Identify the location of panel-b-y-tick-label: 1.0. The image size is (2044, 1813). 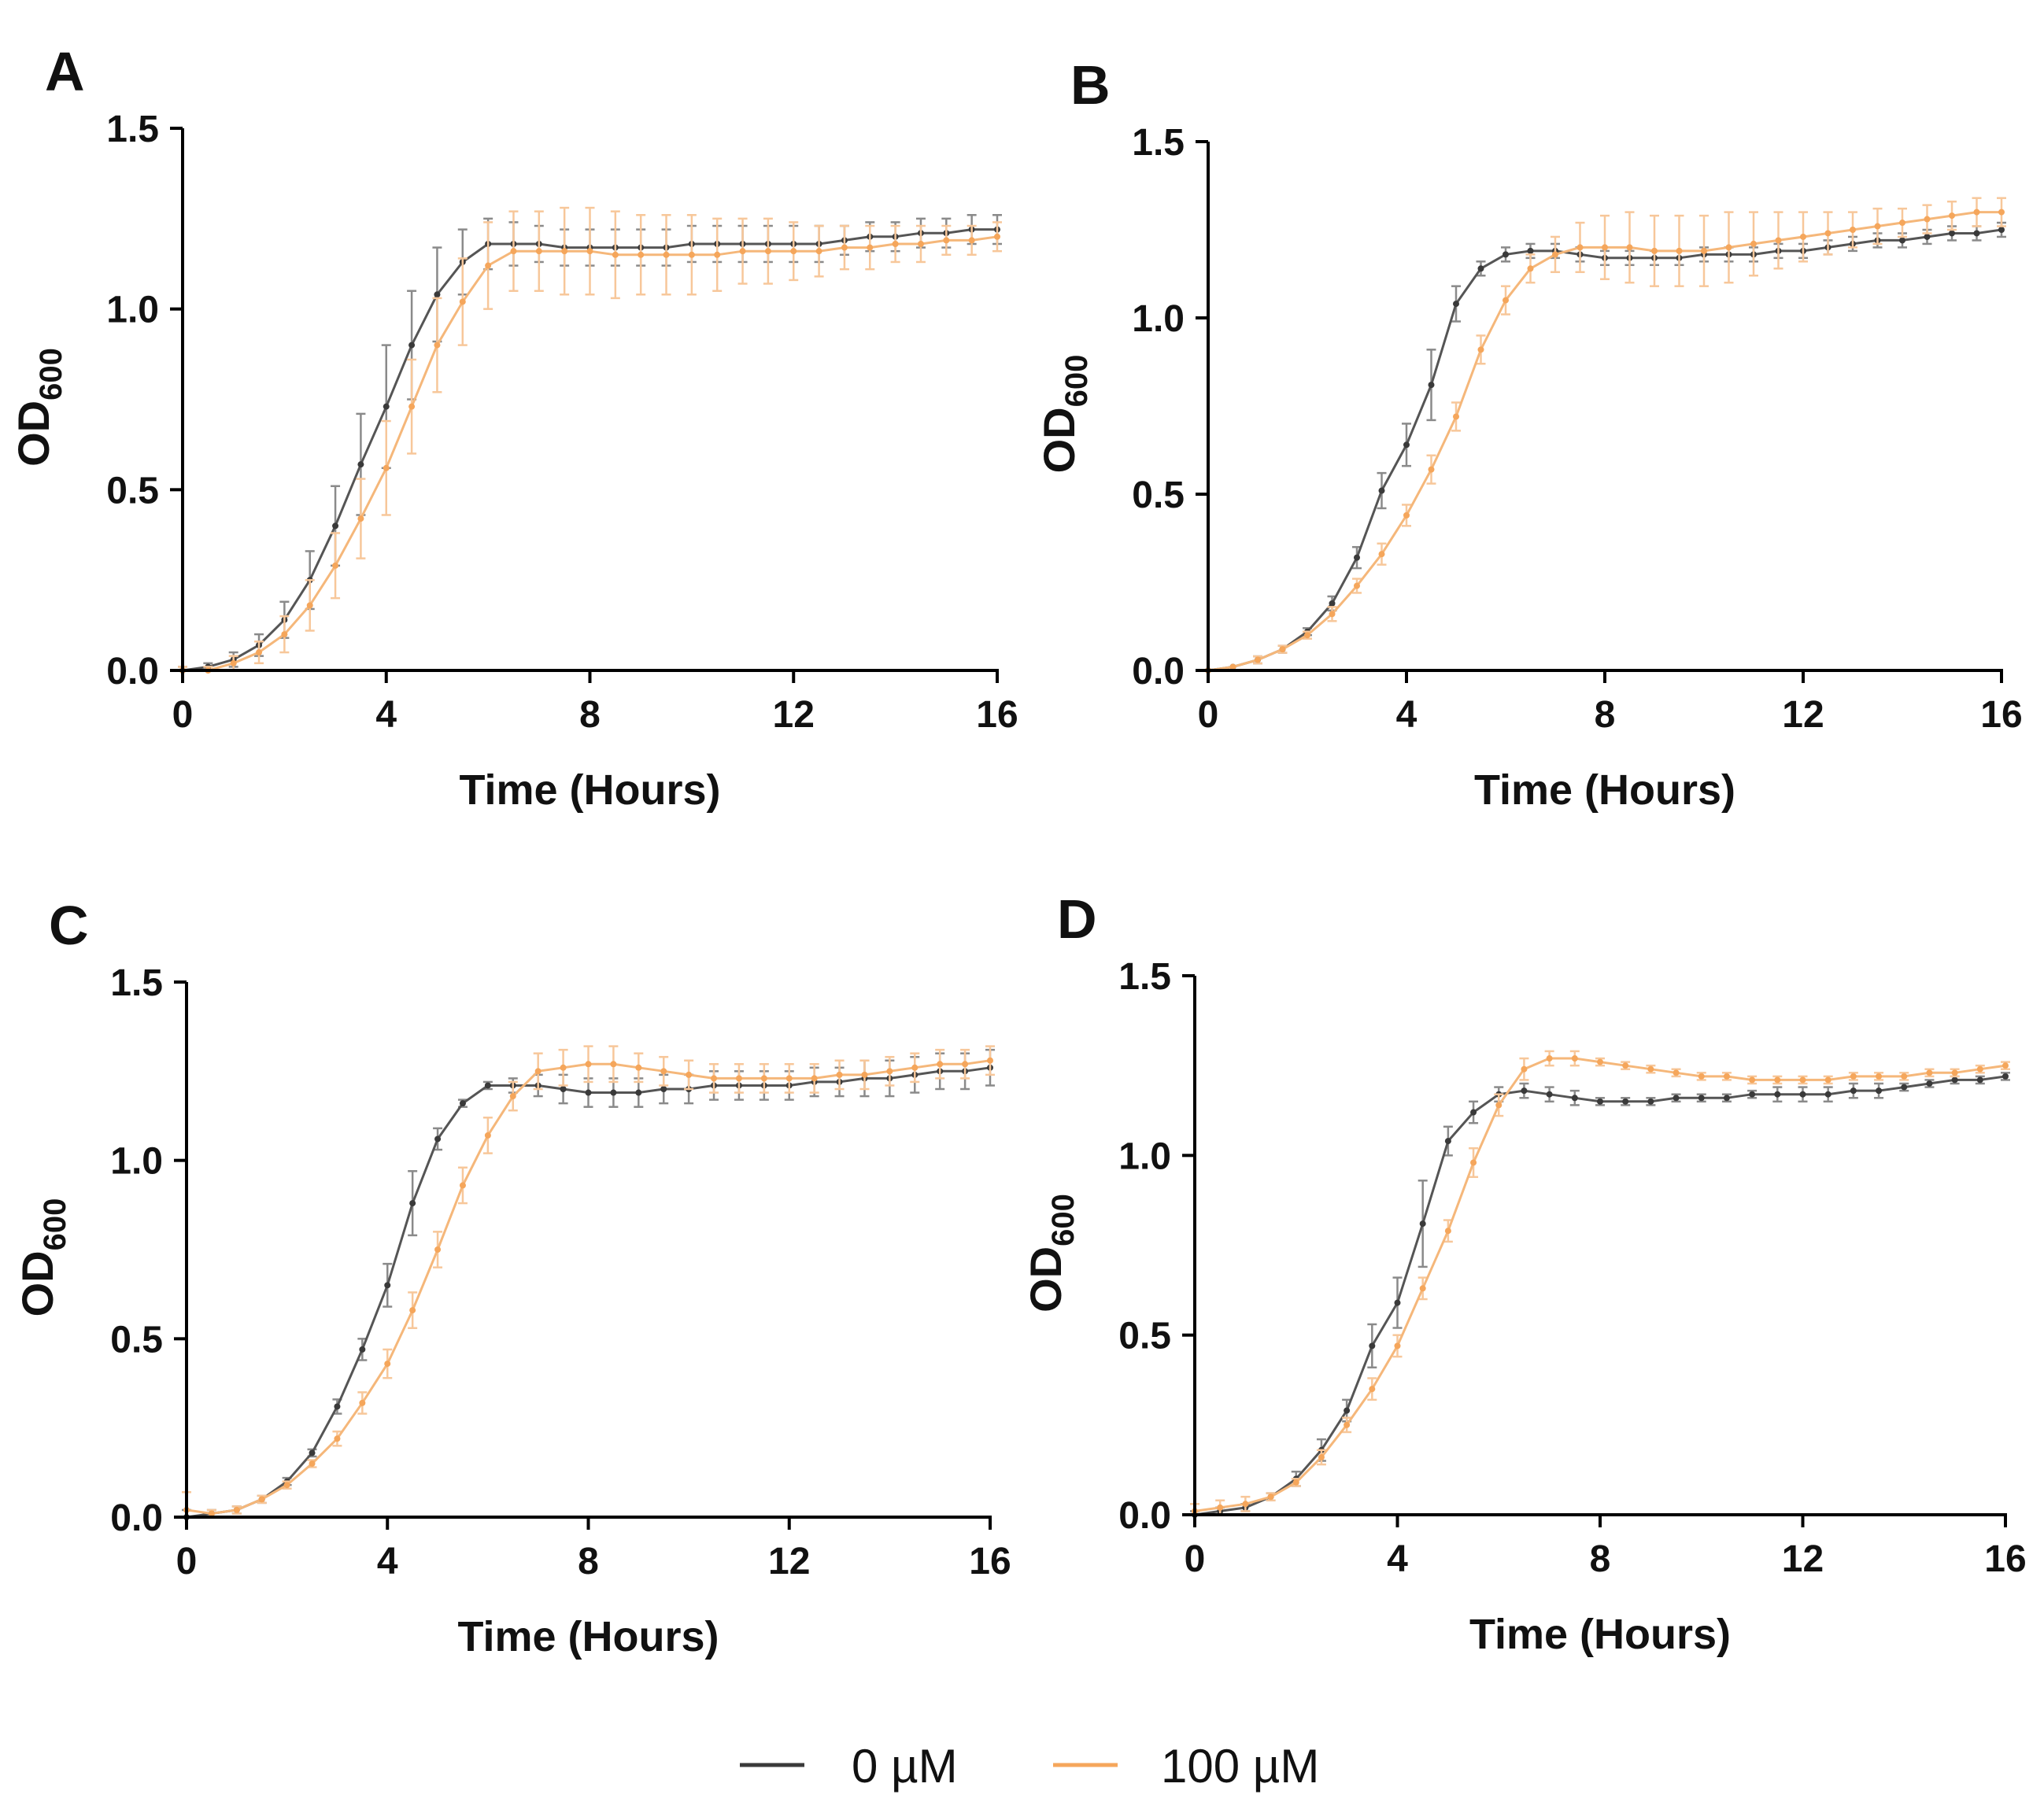
(1158, 319).